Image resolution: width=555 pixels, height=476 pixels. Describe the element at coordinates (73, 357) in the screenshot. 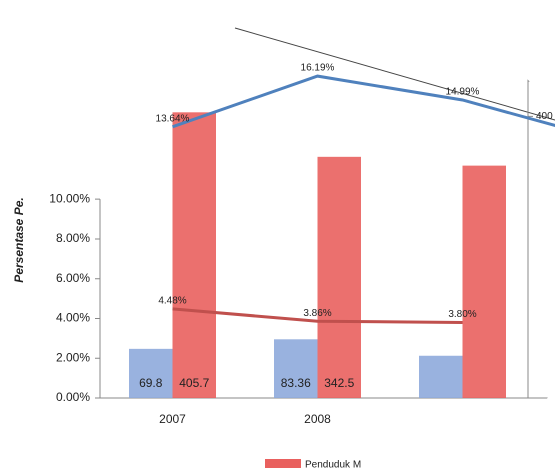

I see `y-tick-label: 2.00%` at that location.